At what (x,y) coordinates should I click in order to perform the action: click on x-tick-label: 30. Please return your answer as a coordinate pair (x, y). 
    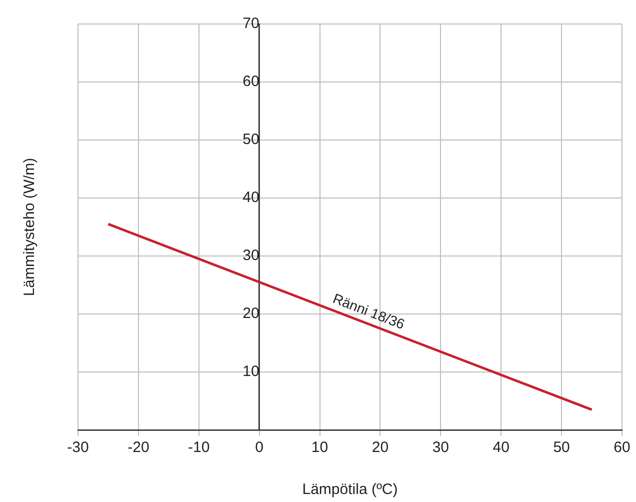
    Looking at the image, I should click on (441, 447).